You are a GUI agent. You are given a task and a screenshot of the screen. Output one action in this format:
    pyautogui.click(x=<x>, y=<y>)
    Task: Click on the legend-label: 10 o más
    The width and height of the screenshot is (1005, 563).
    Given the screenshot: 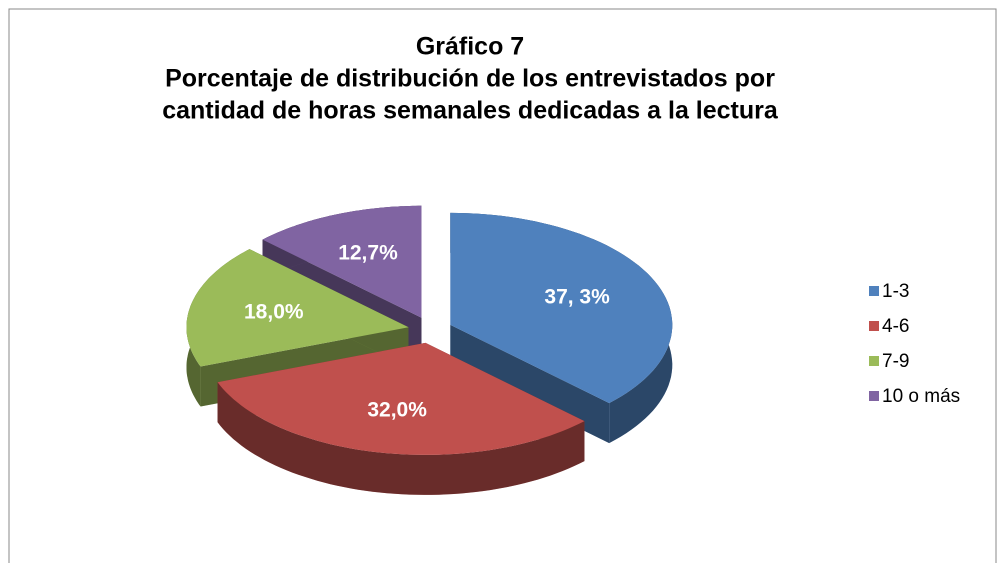 What is the action you would take?
    pyautogui.click(x=921, y=396)
    